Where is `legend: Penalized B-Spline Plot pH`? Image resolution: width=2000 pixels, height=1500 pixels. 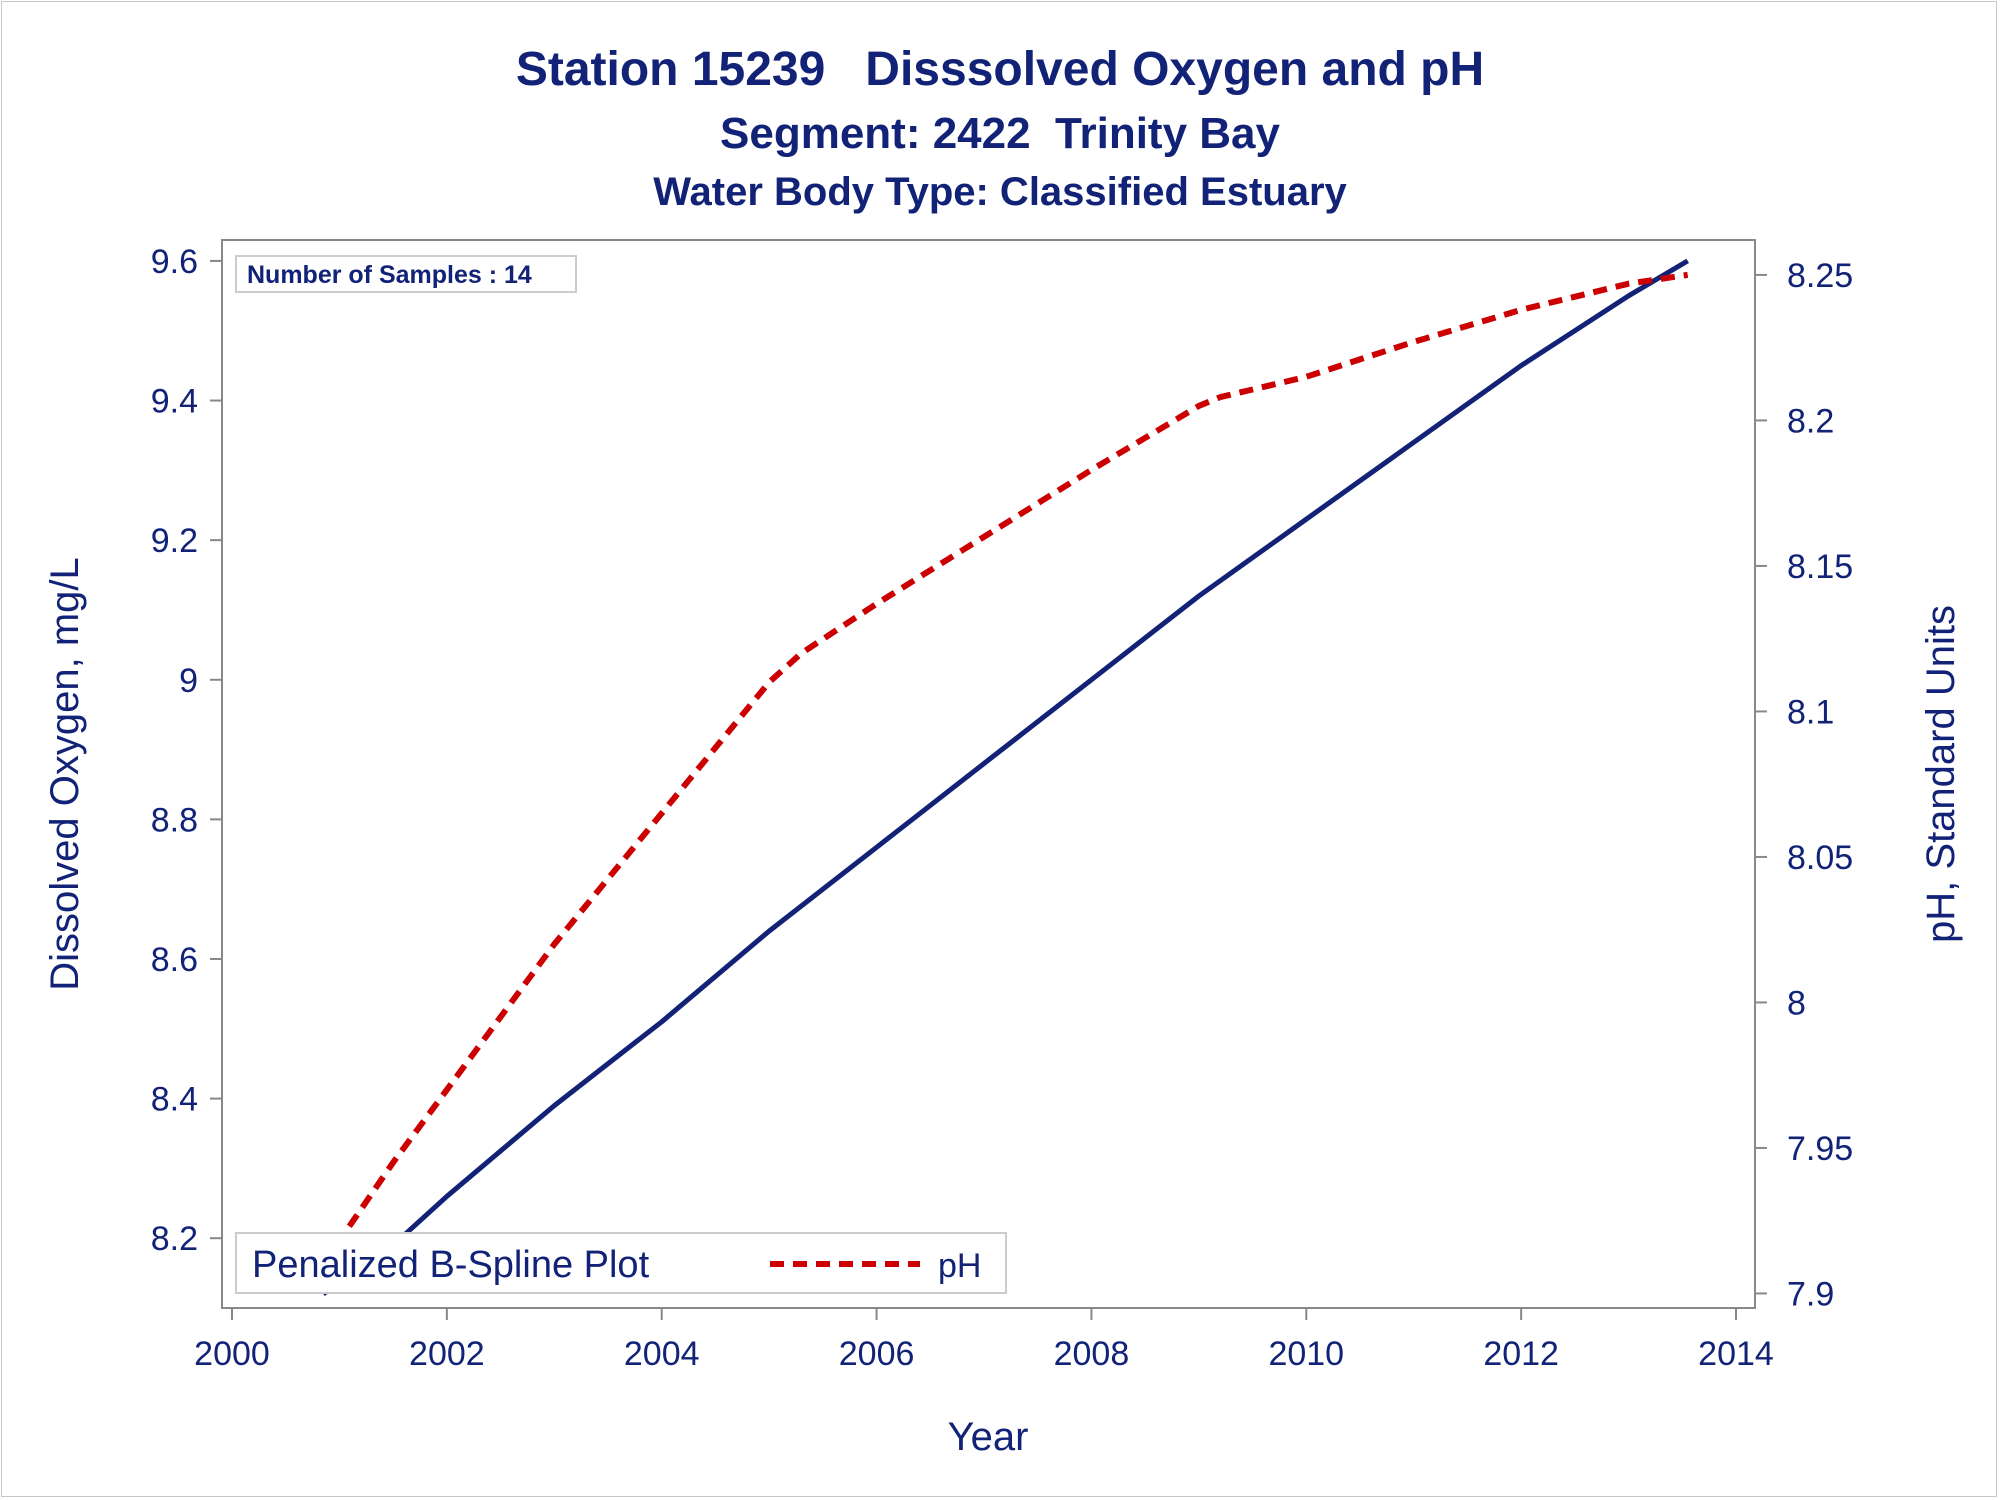
legend: Penalized B-Spline Plot pH is located at coordinates (621, 1263).